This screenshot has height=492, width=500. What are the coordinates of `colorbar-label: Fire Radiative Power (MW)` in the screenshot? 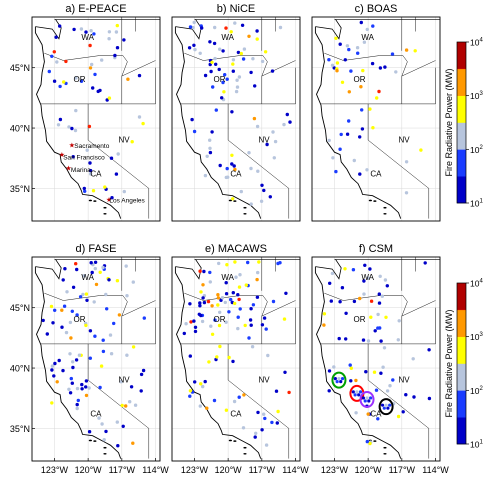 It's located at (449, 363).